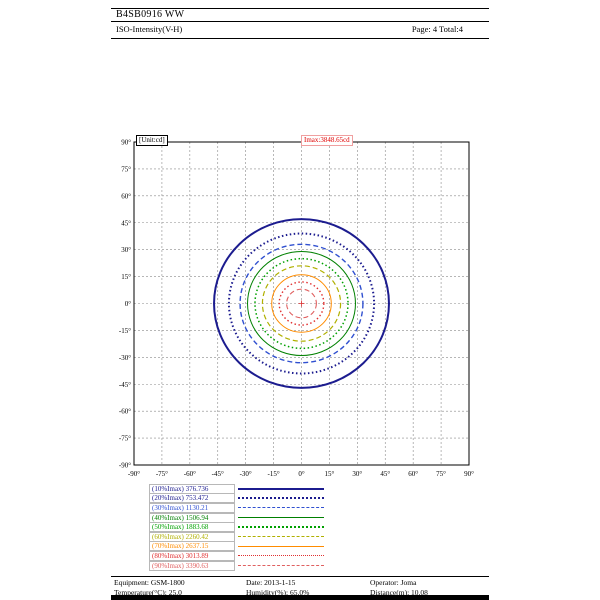 This screenshot has width=600, height=600. I want to click on temperature-label: Temperature(°C): 25.0, so click(148, 592).